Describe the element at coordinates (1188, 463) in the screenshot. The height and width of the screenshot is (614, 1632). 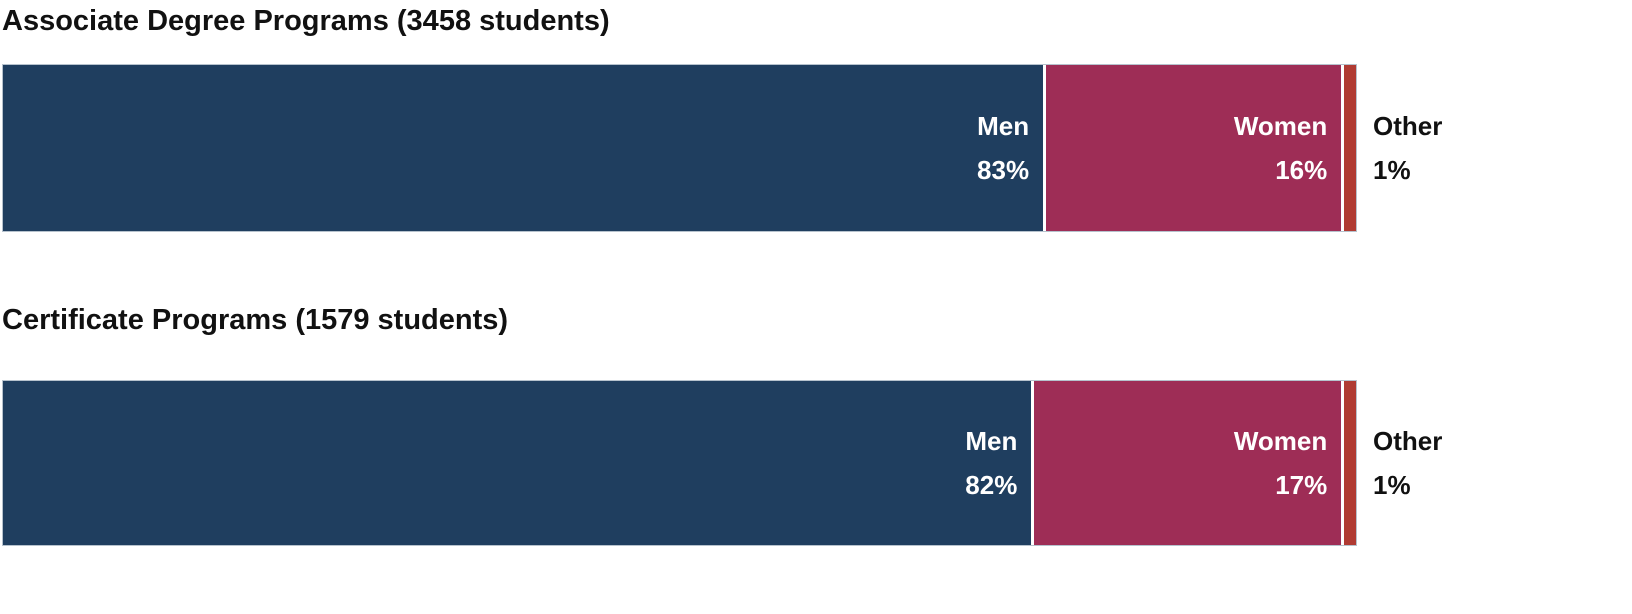
I see `bar-segment-women: Women 17%` at that location.